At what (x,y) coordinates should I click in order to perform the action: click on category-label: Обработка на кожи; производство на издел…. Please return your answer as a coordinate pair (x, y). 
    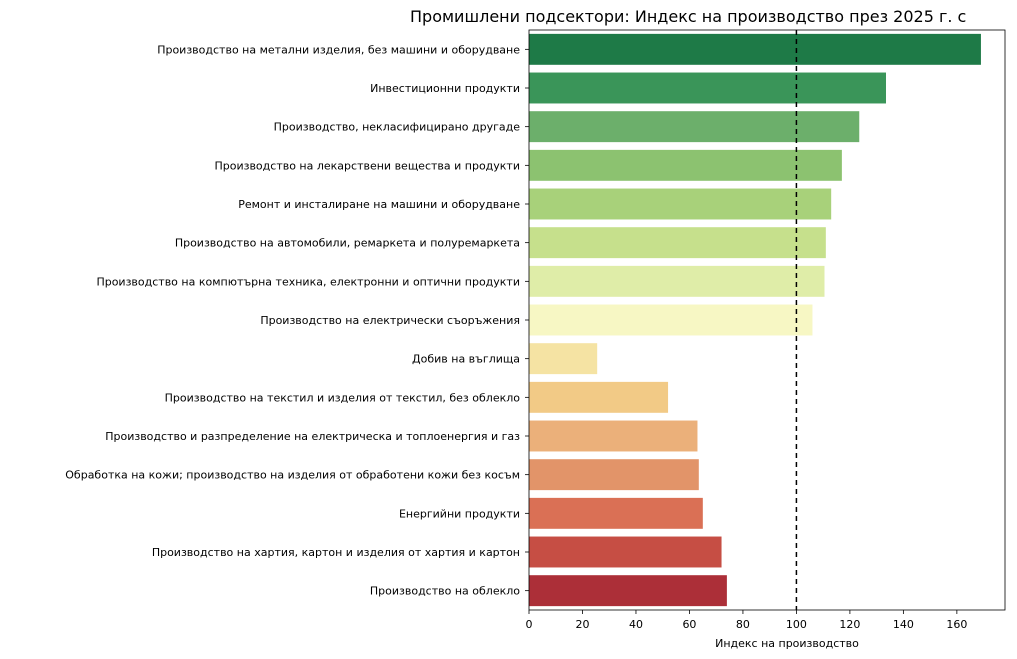
    Looking at the image, I should click on (292, 475).